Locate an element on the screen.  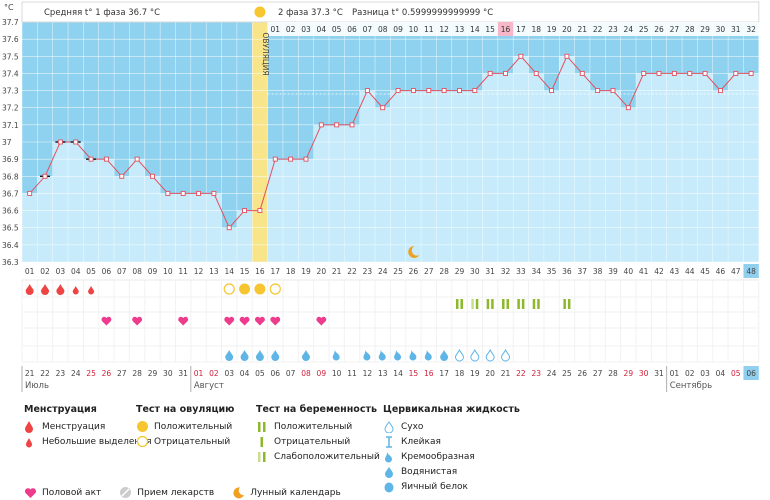
cycle-day-highlight is located at coordinates (751, 271).